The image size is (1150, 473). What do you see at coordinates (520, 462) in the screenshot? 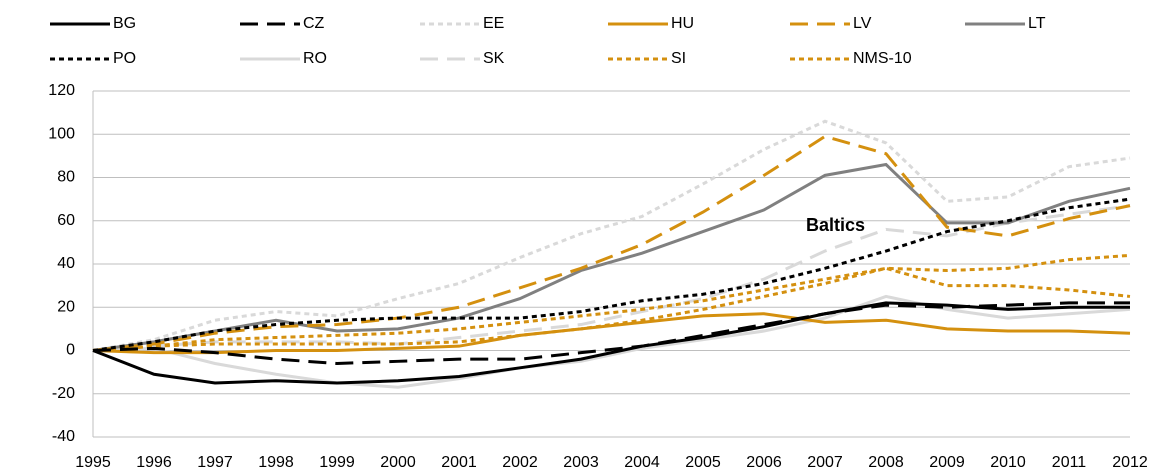
I see `x-tick-label: 2002` at bounding box center [520, 462].